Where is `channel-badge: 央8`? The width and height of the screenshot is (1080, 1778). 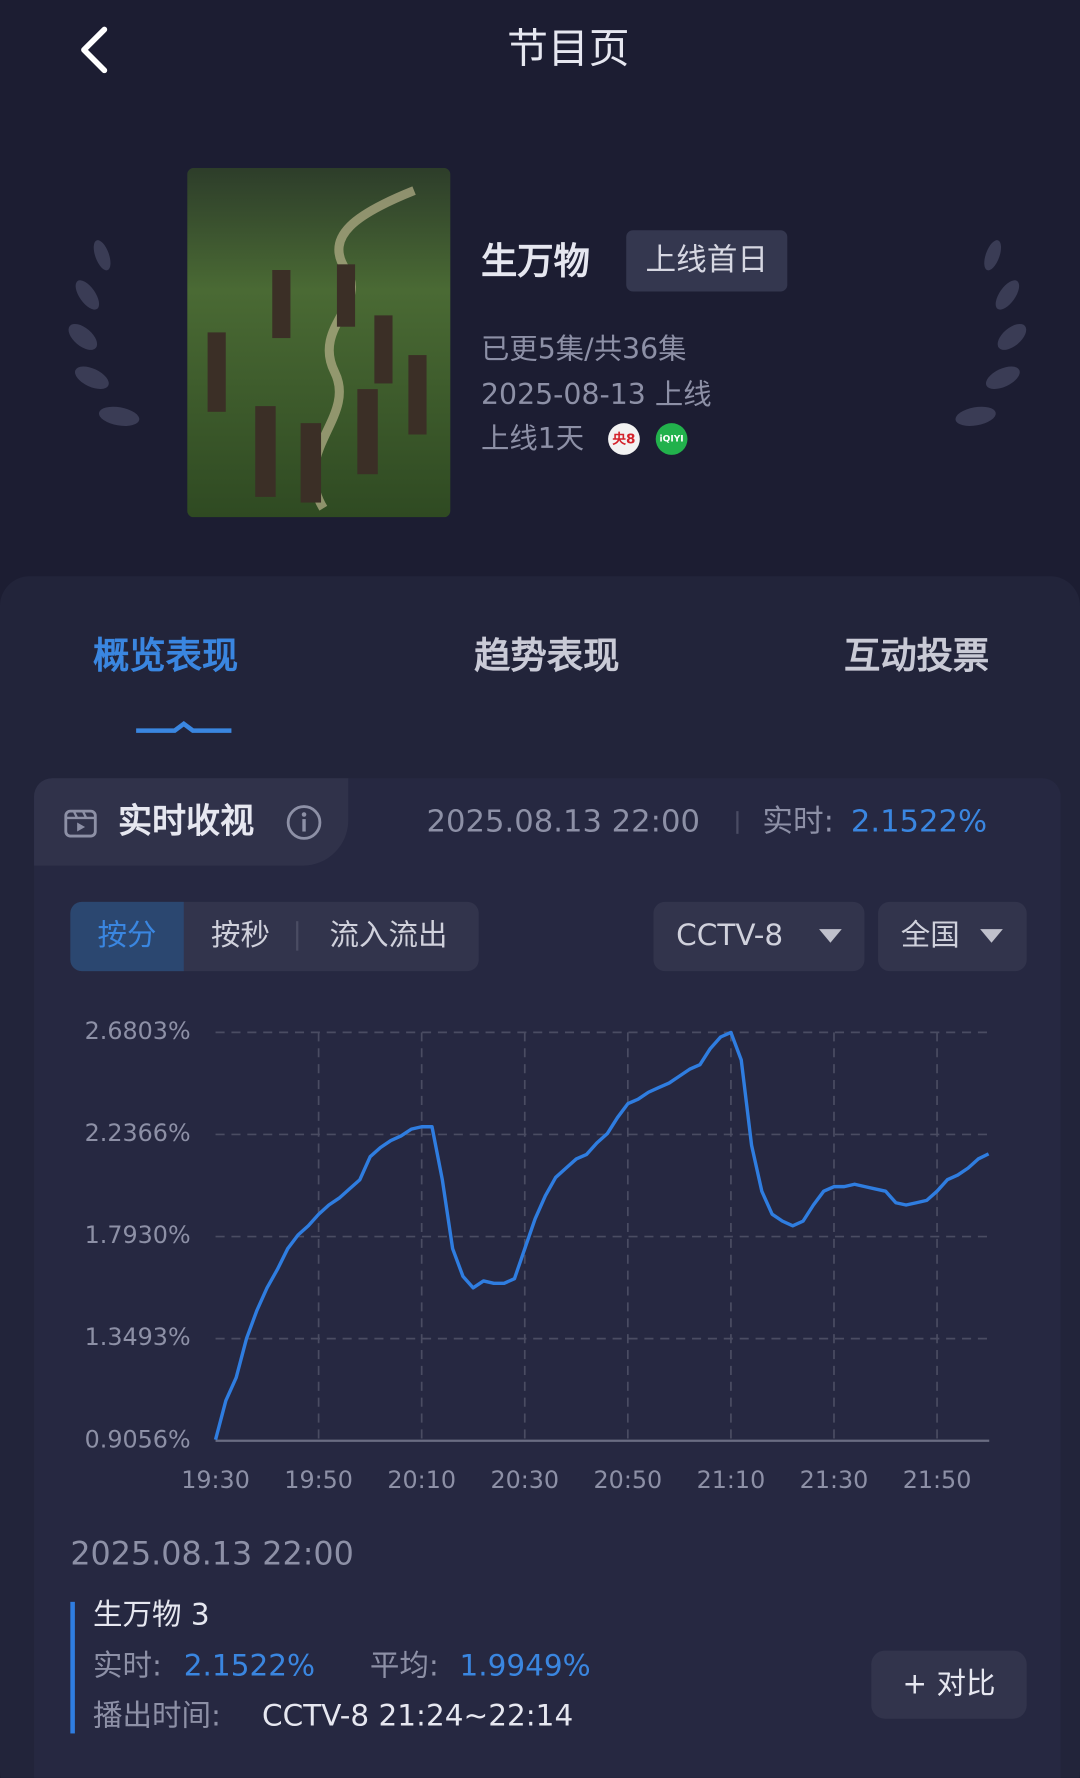
channel-badge: 央8 is located at coordinates (624, 439).